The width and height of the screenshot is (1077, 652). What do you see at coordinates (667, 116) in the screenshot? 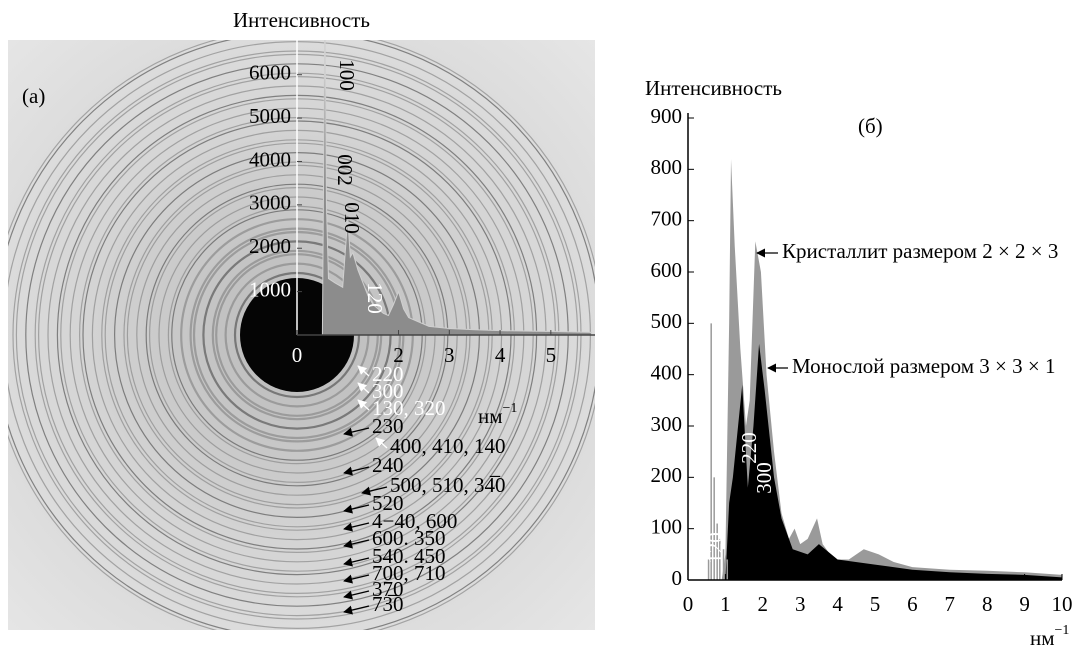
I see `y-tick-label: 900` at bounding box center [667, 116].